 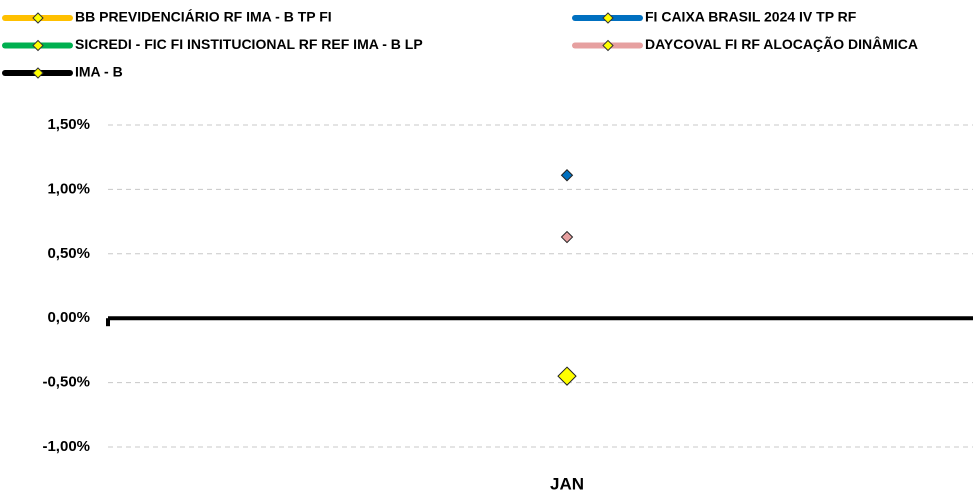 What do you see at coordinates (66, 446) in the screenshot?
I see `y-tick-label: -1,00%` at bounding box center [66, 446].